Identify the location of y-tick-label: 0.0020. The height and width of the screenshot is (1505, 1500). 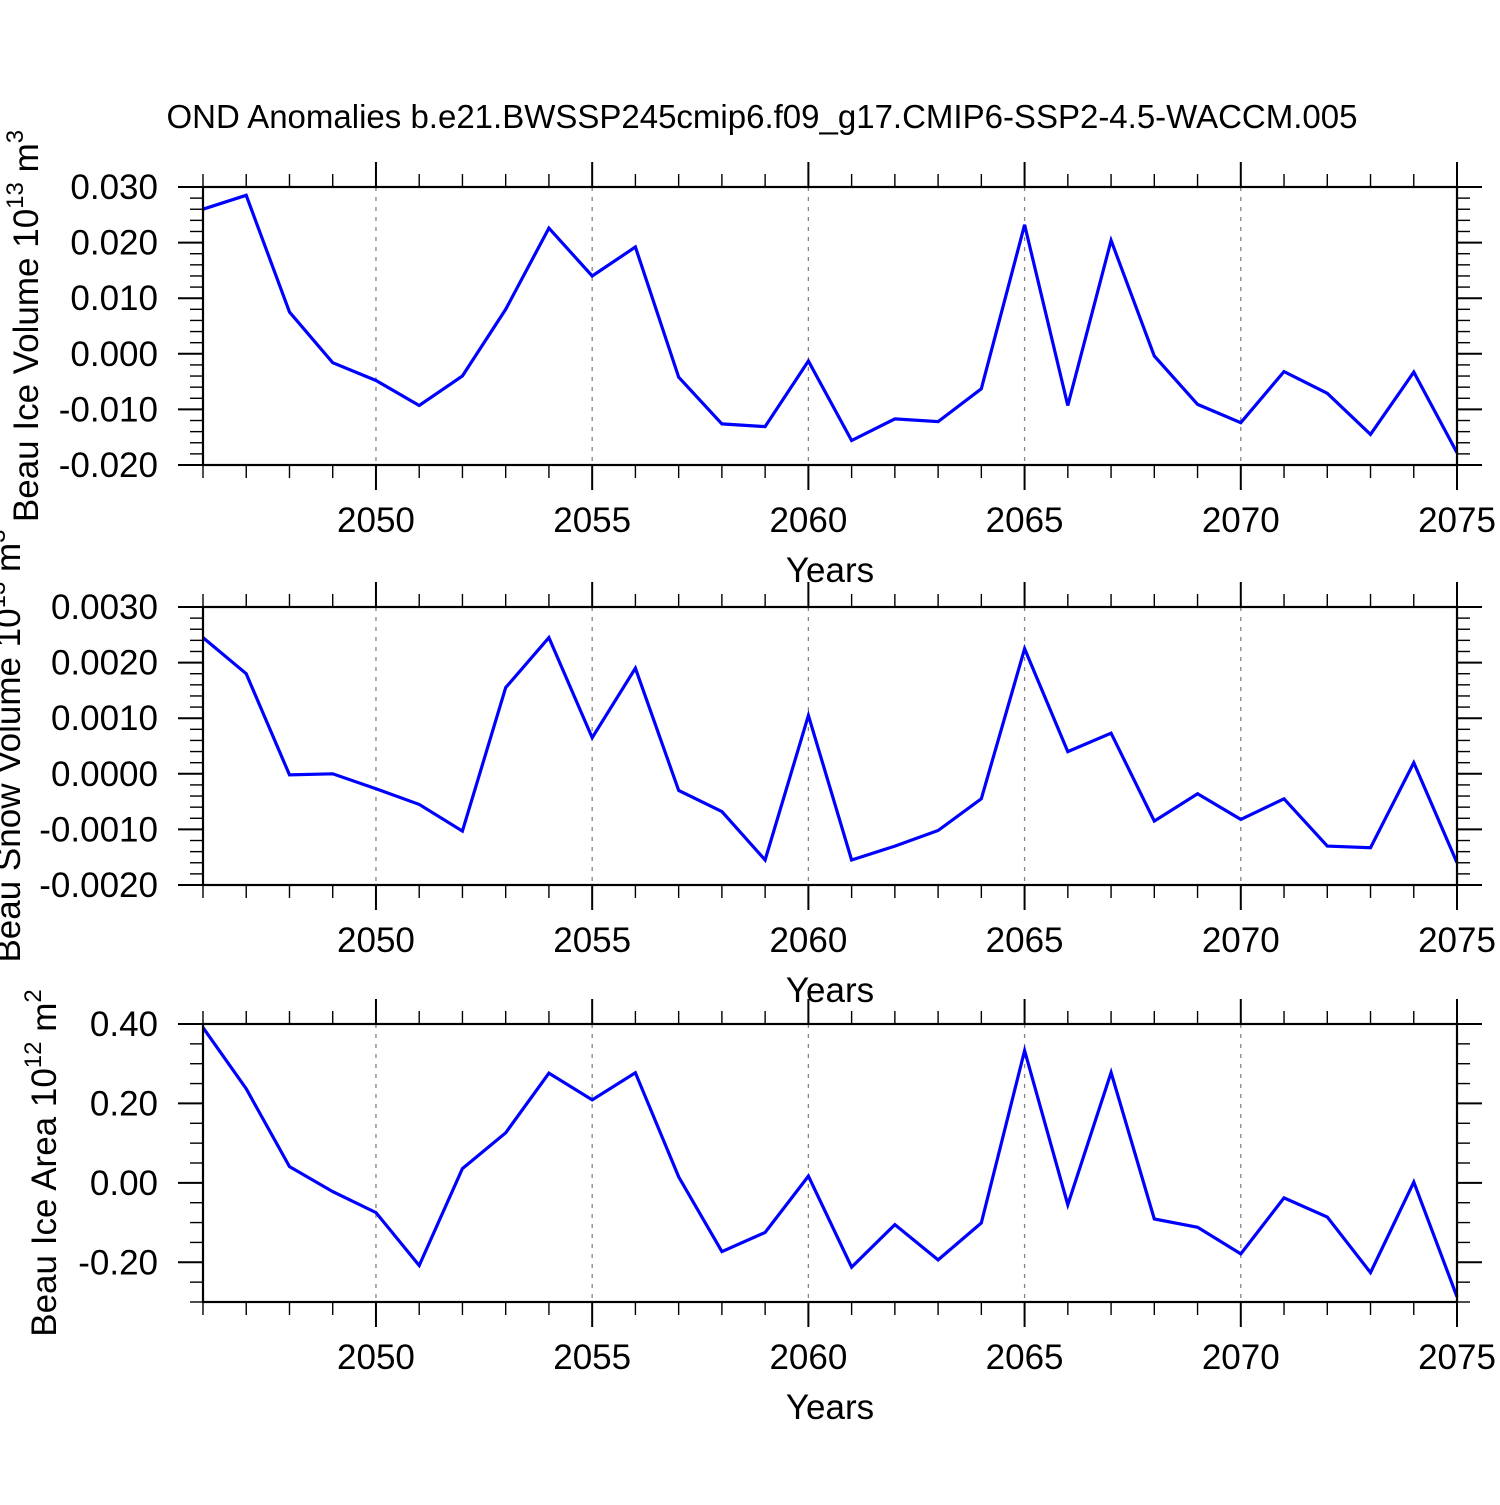
(104, 663).